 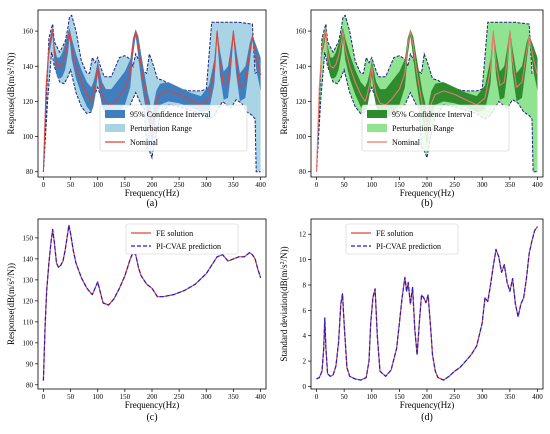 I want to click on y-tick-label: 130, so click(x=28, y=280).